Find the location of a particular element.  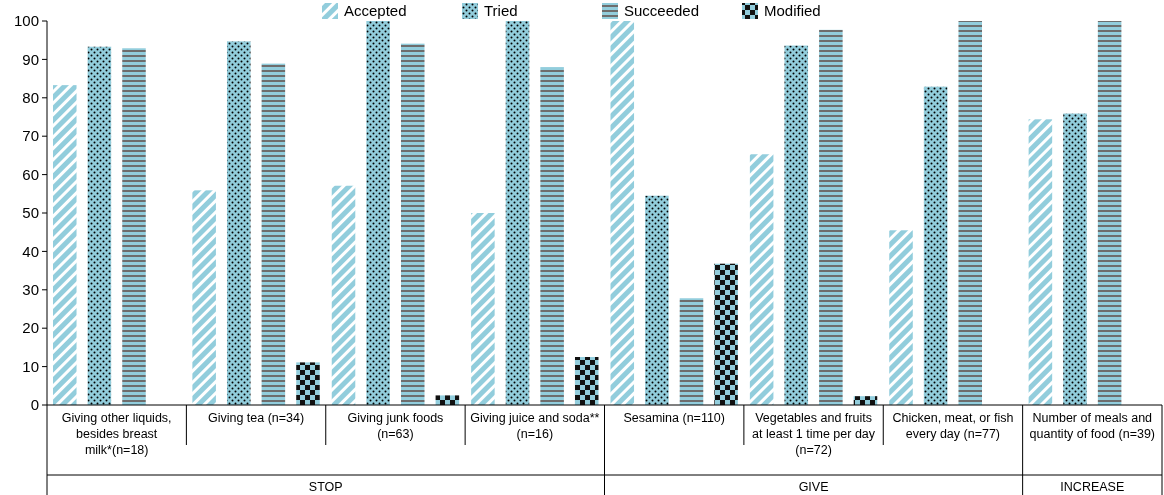

y-tick-label: 20 is located at coordinates (30, 328).